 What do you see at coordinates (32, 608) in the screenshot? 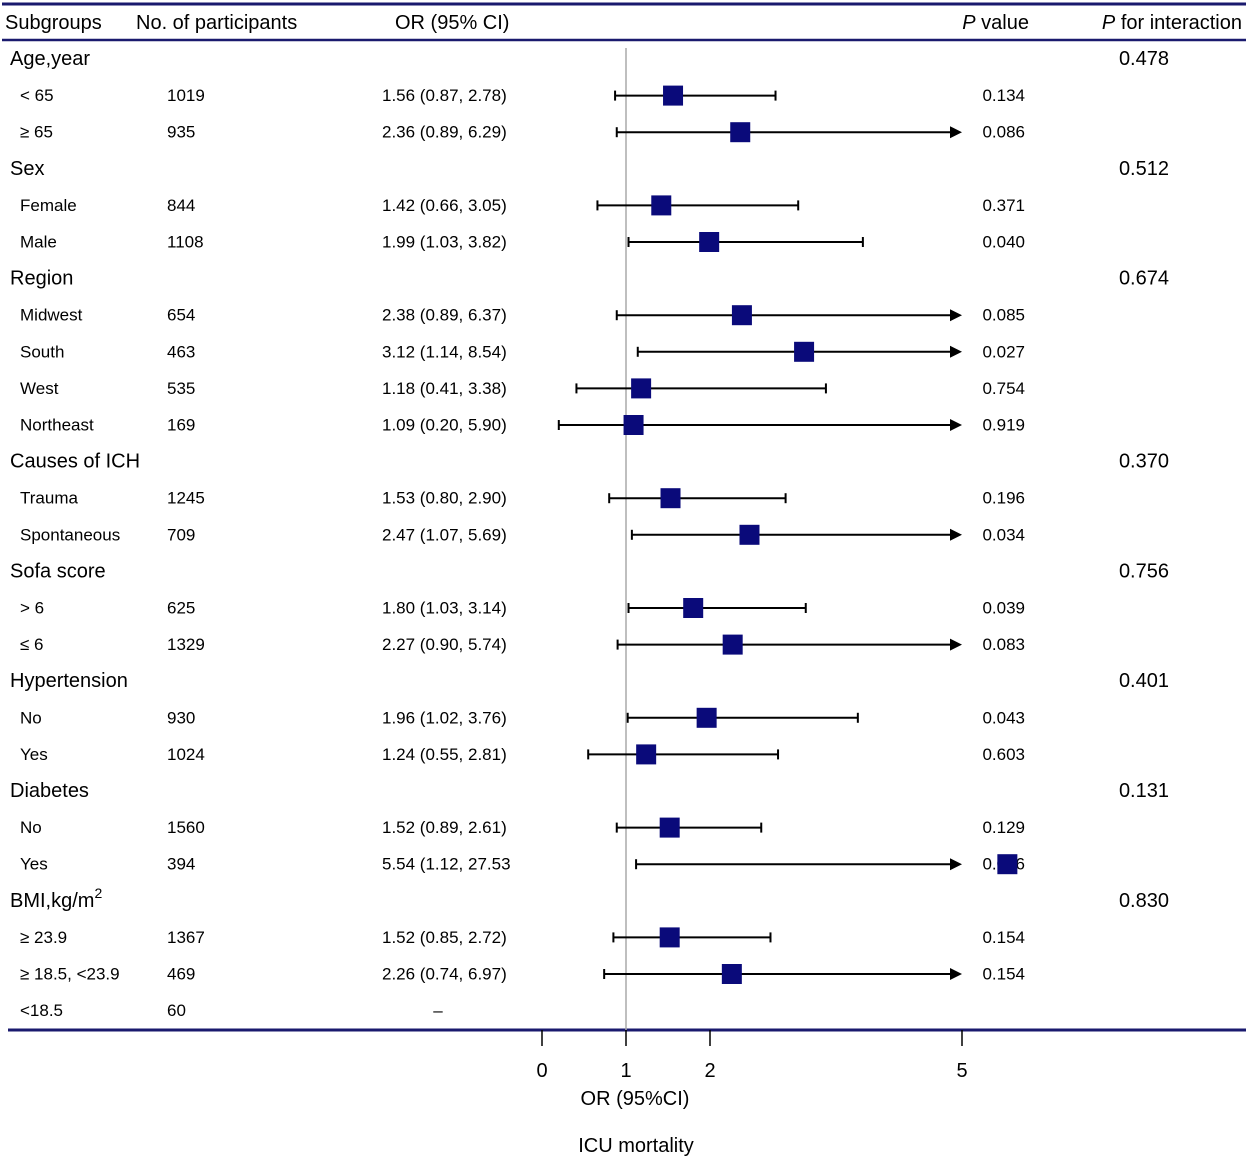
I see `subgroup-label: > 6` at bounding box center [32, 608].